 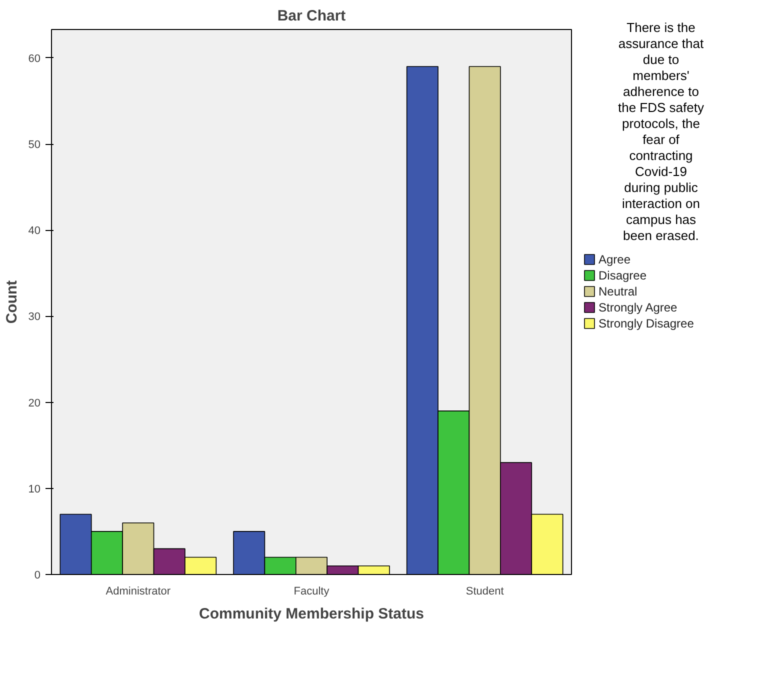 I want to click on x-tick-label: Faculty, so click(x=312, y=592).